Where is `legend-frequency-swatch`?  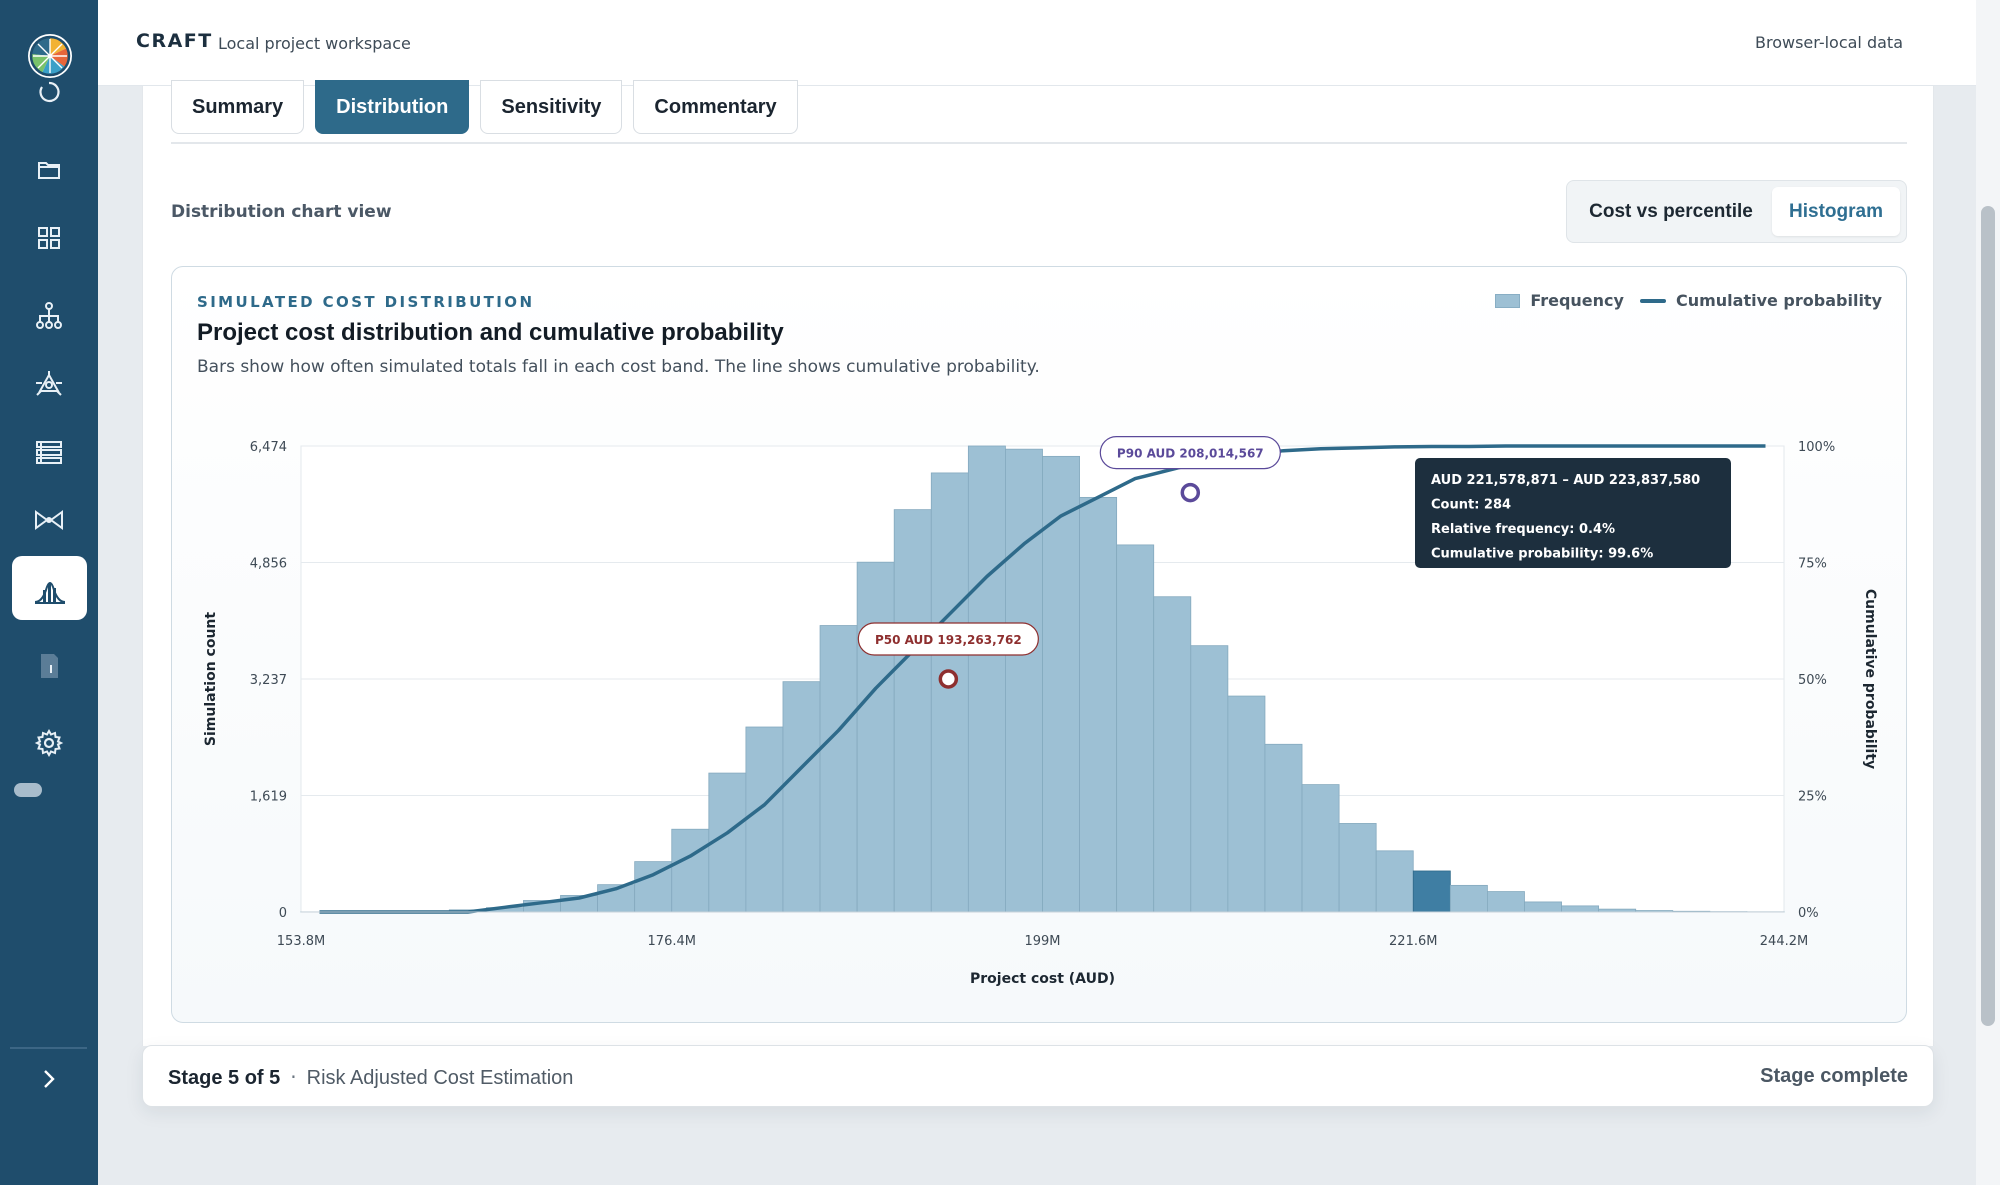 legend-frequency-swatch is located at coordinates (1508, 300).